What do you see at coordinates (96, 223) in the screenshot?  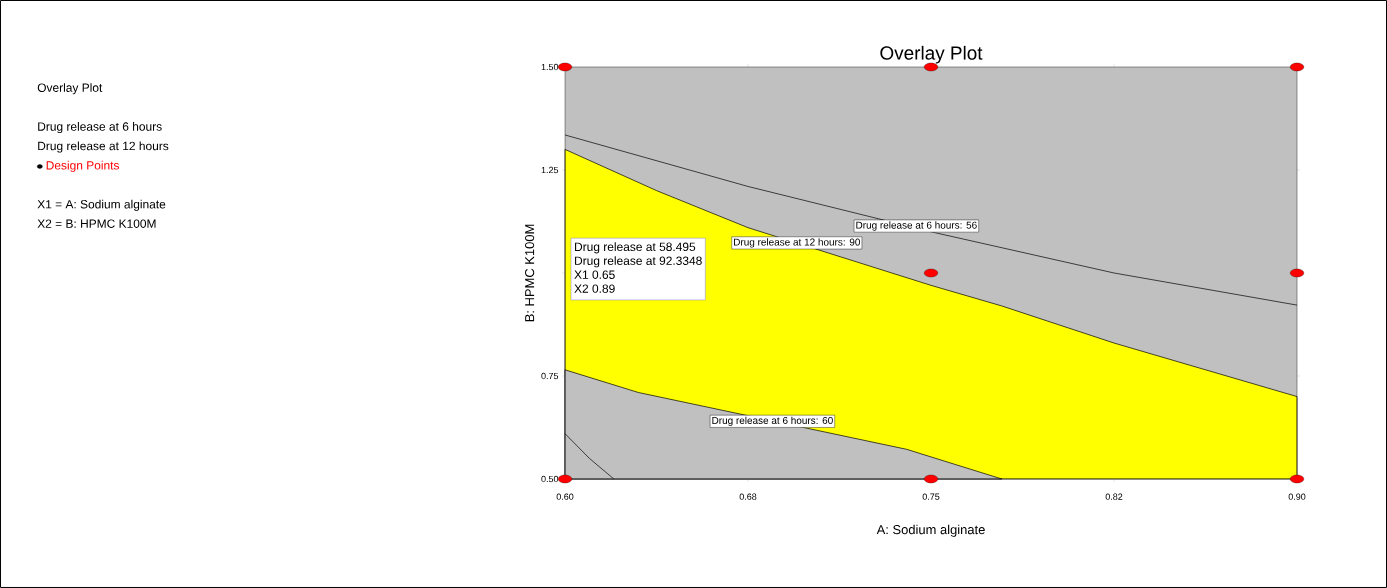 I see `text: X2 = B: HPMC K100M` at bounding box center [96, 223].